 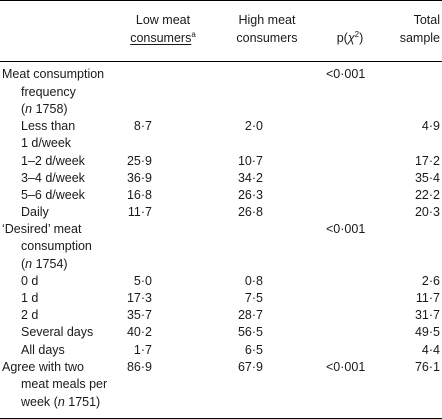 What do you see at coordinates (139, 161) in the screenshot?
I see `row-freq-1-low: 25·9` at bounding box center [139, 161].